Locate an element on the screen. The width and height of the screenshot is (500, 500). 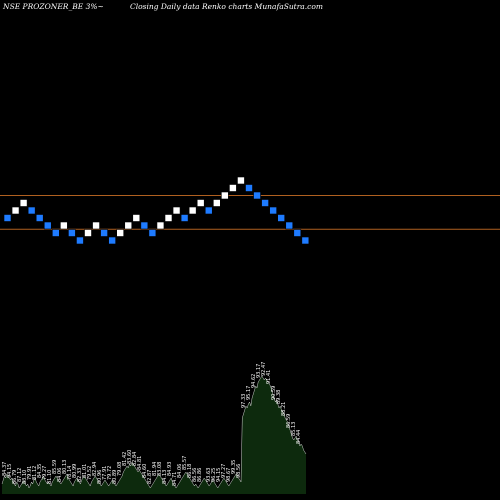
volume-label-top: 93.17 is located at coordinates (259, 371).